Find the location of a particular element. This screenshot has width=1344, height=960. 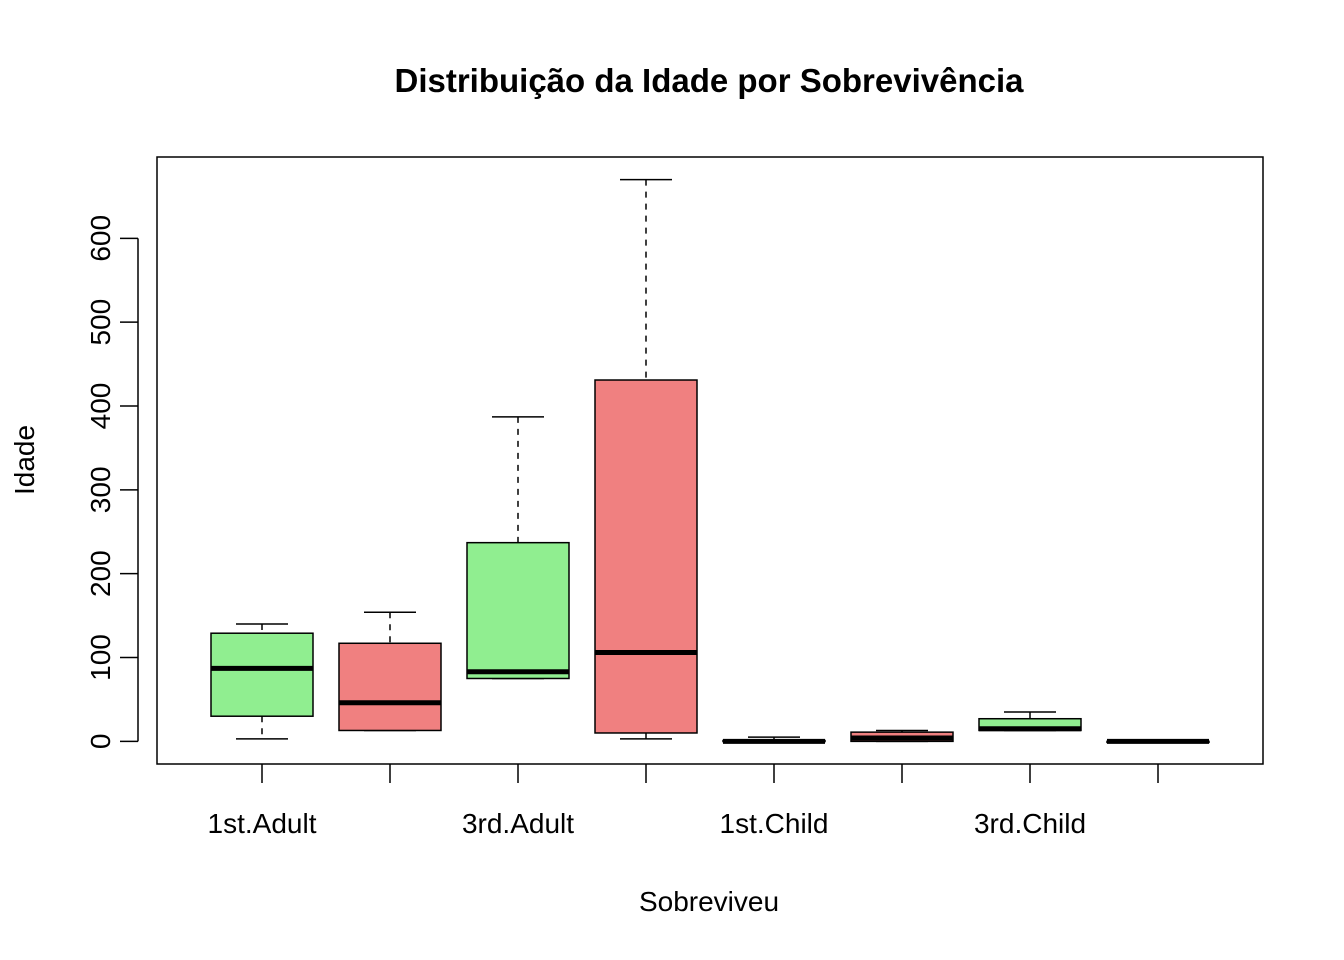

x-tick-label: 3rd.Child is located at coordinates (1030, 823).